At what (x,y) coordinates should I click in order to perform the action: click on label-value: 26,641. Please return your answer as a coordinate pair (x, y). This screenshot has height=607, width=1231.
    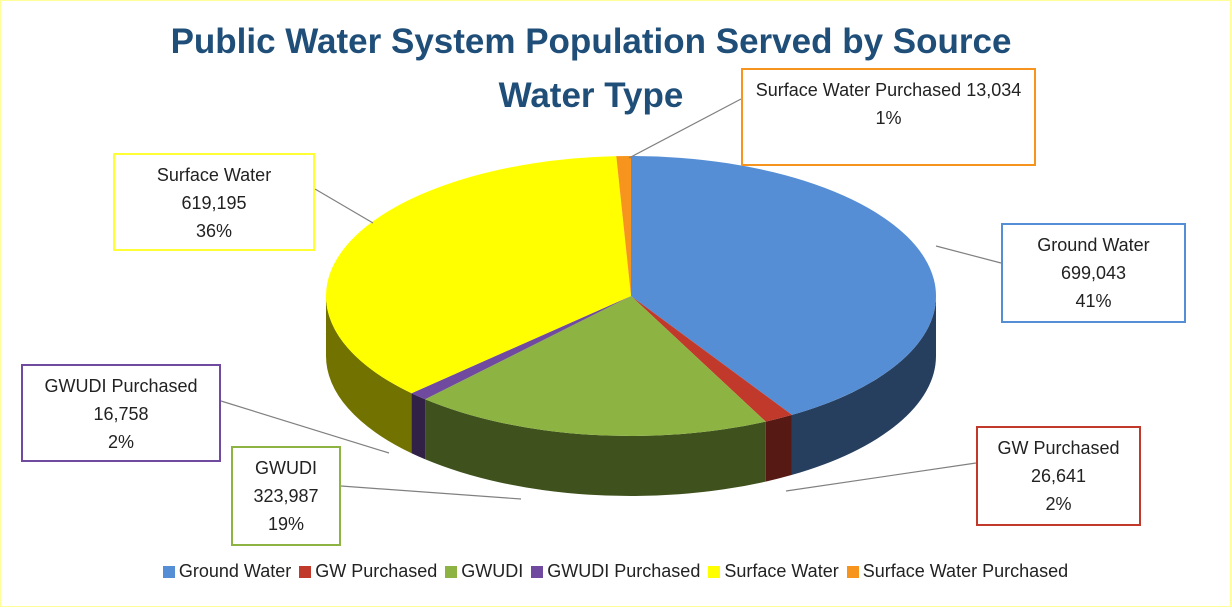
    Looking at the image, I should click on (1058, 476).